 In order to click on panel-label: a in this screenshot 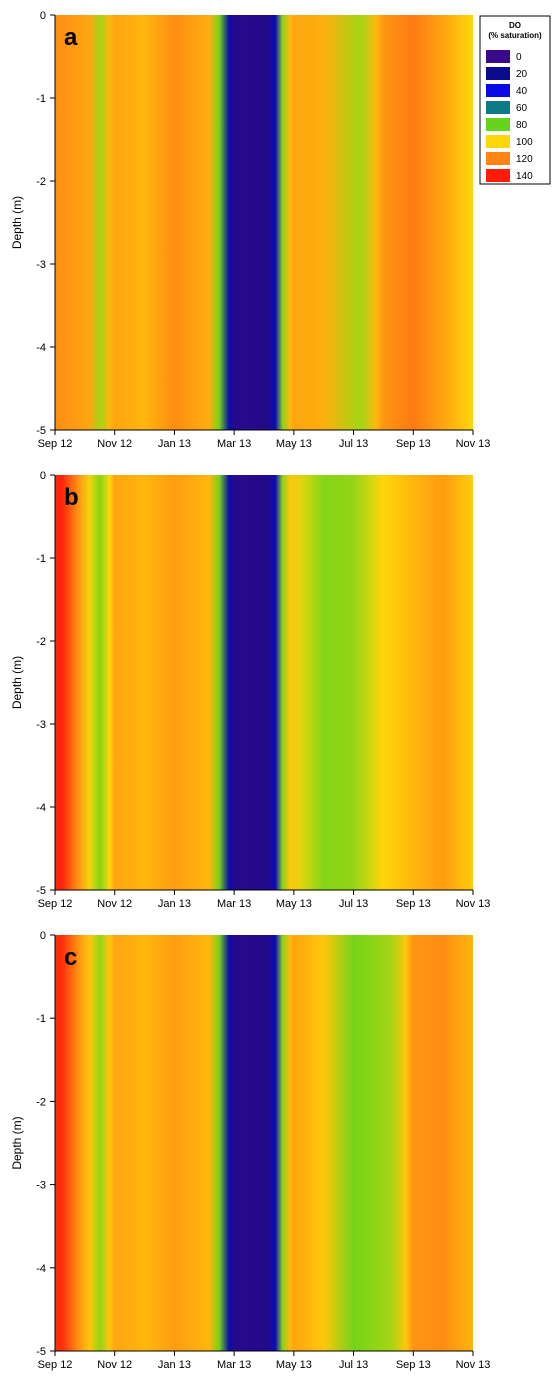, I will do `click(71, 37)`.